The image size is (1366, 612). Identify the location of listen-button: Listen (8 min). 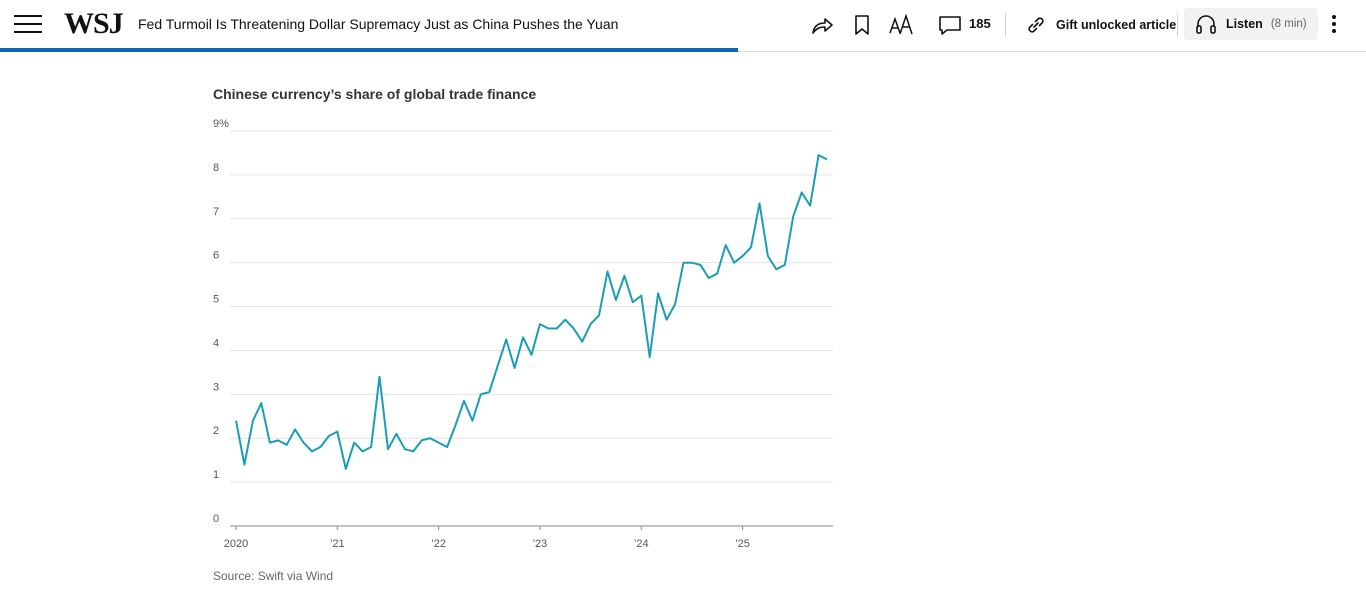
(1251, 24).